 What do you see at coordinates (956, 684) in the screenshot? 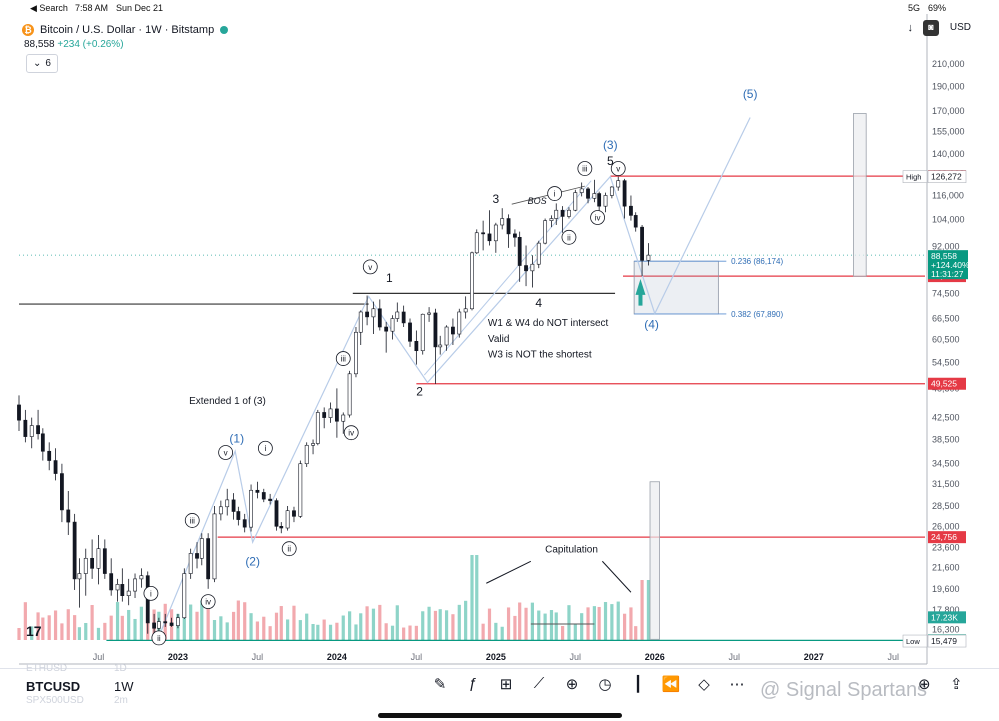
I see `share-icon: ⇪` at bounding box center [956, 684].